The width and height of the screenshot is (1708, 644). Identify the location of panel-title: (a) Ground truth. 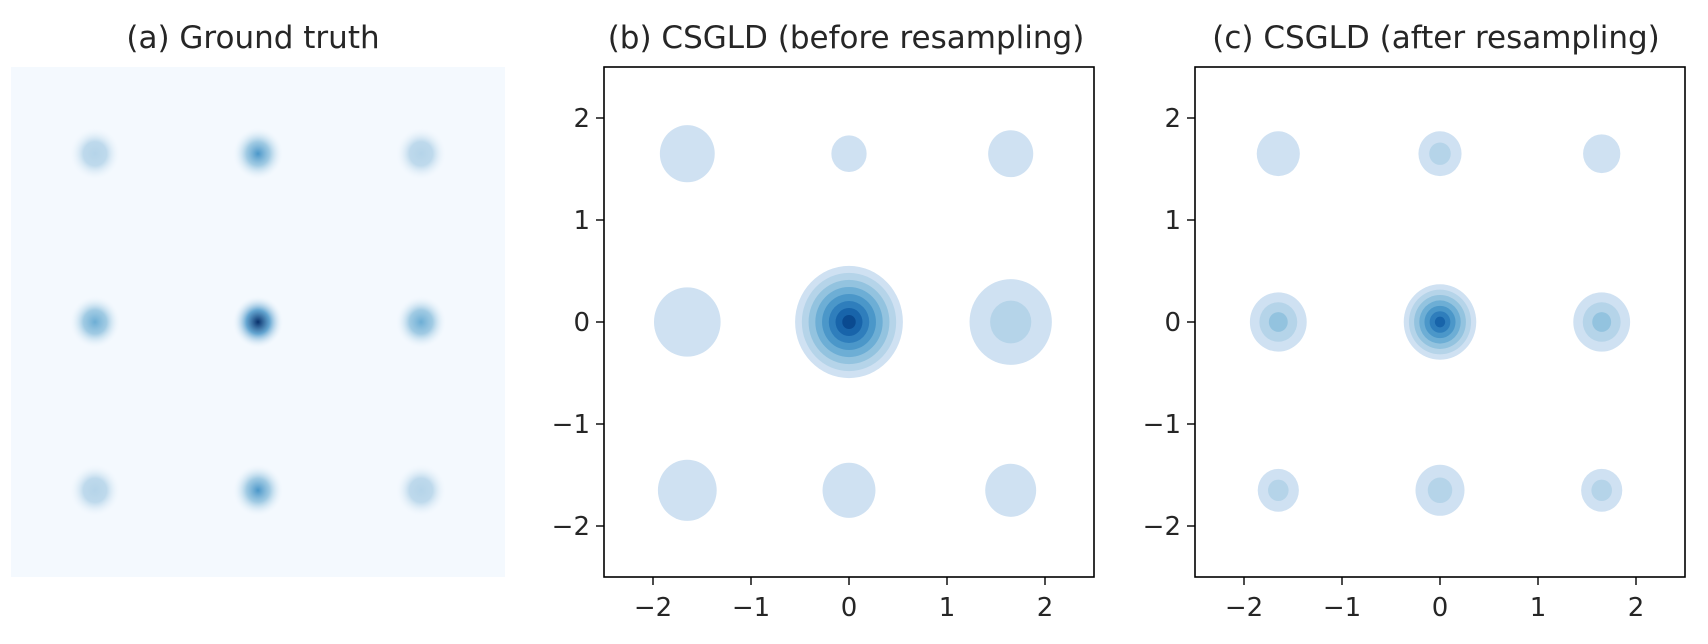
(252, 38).